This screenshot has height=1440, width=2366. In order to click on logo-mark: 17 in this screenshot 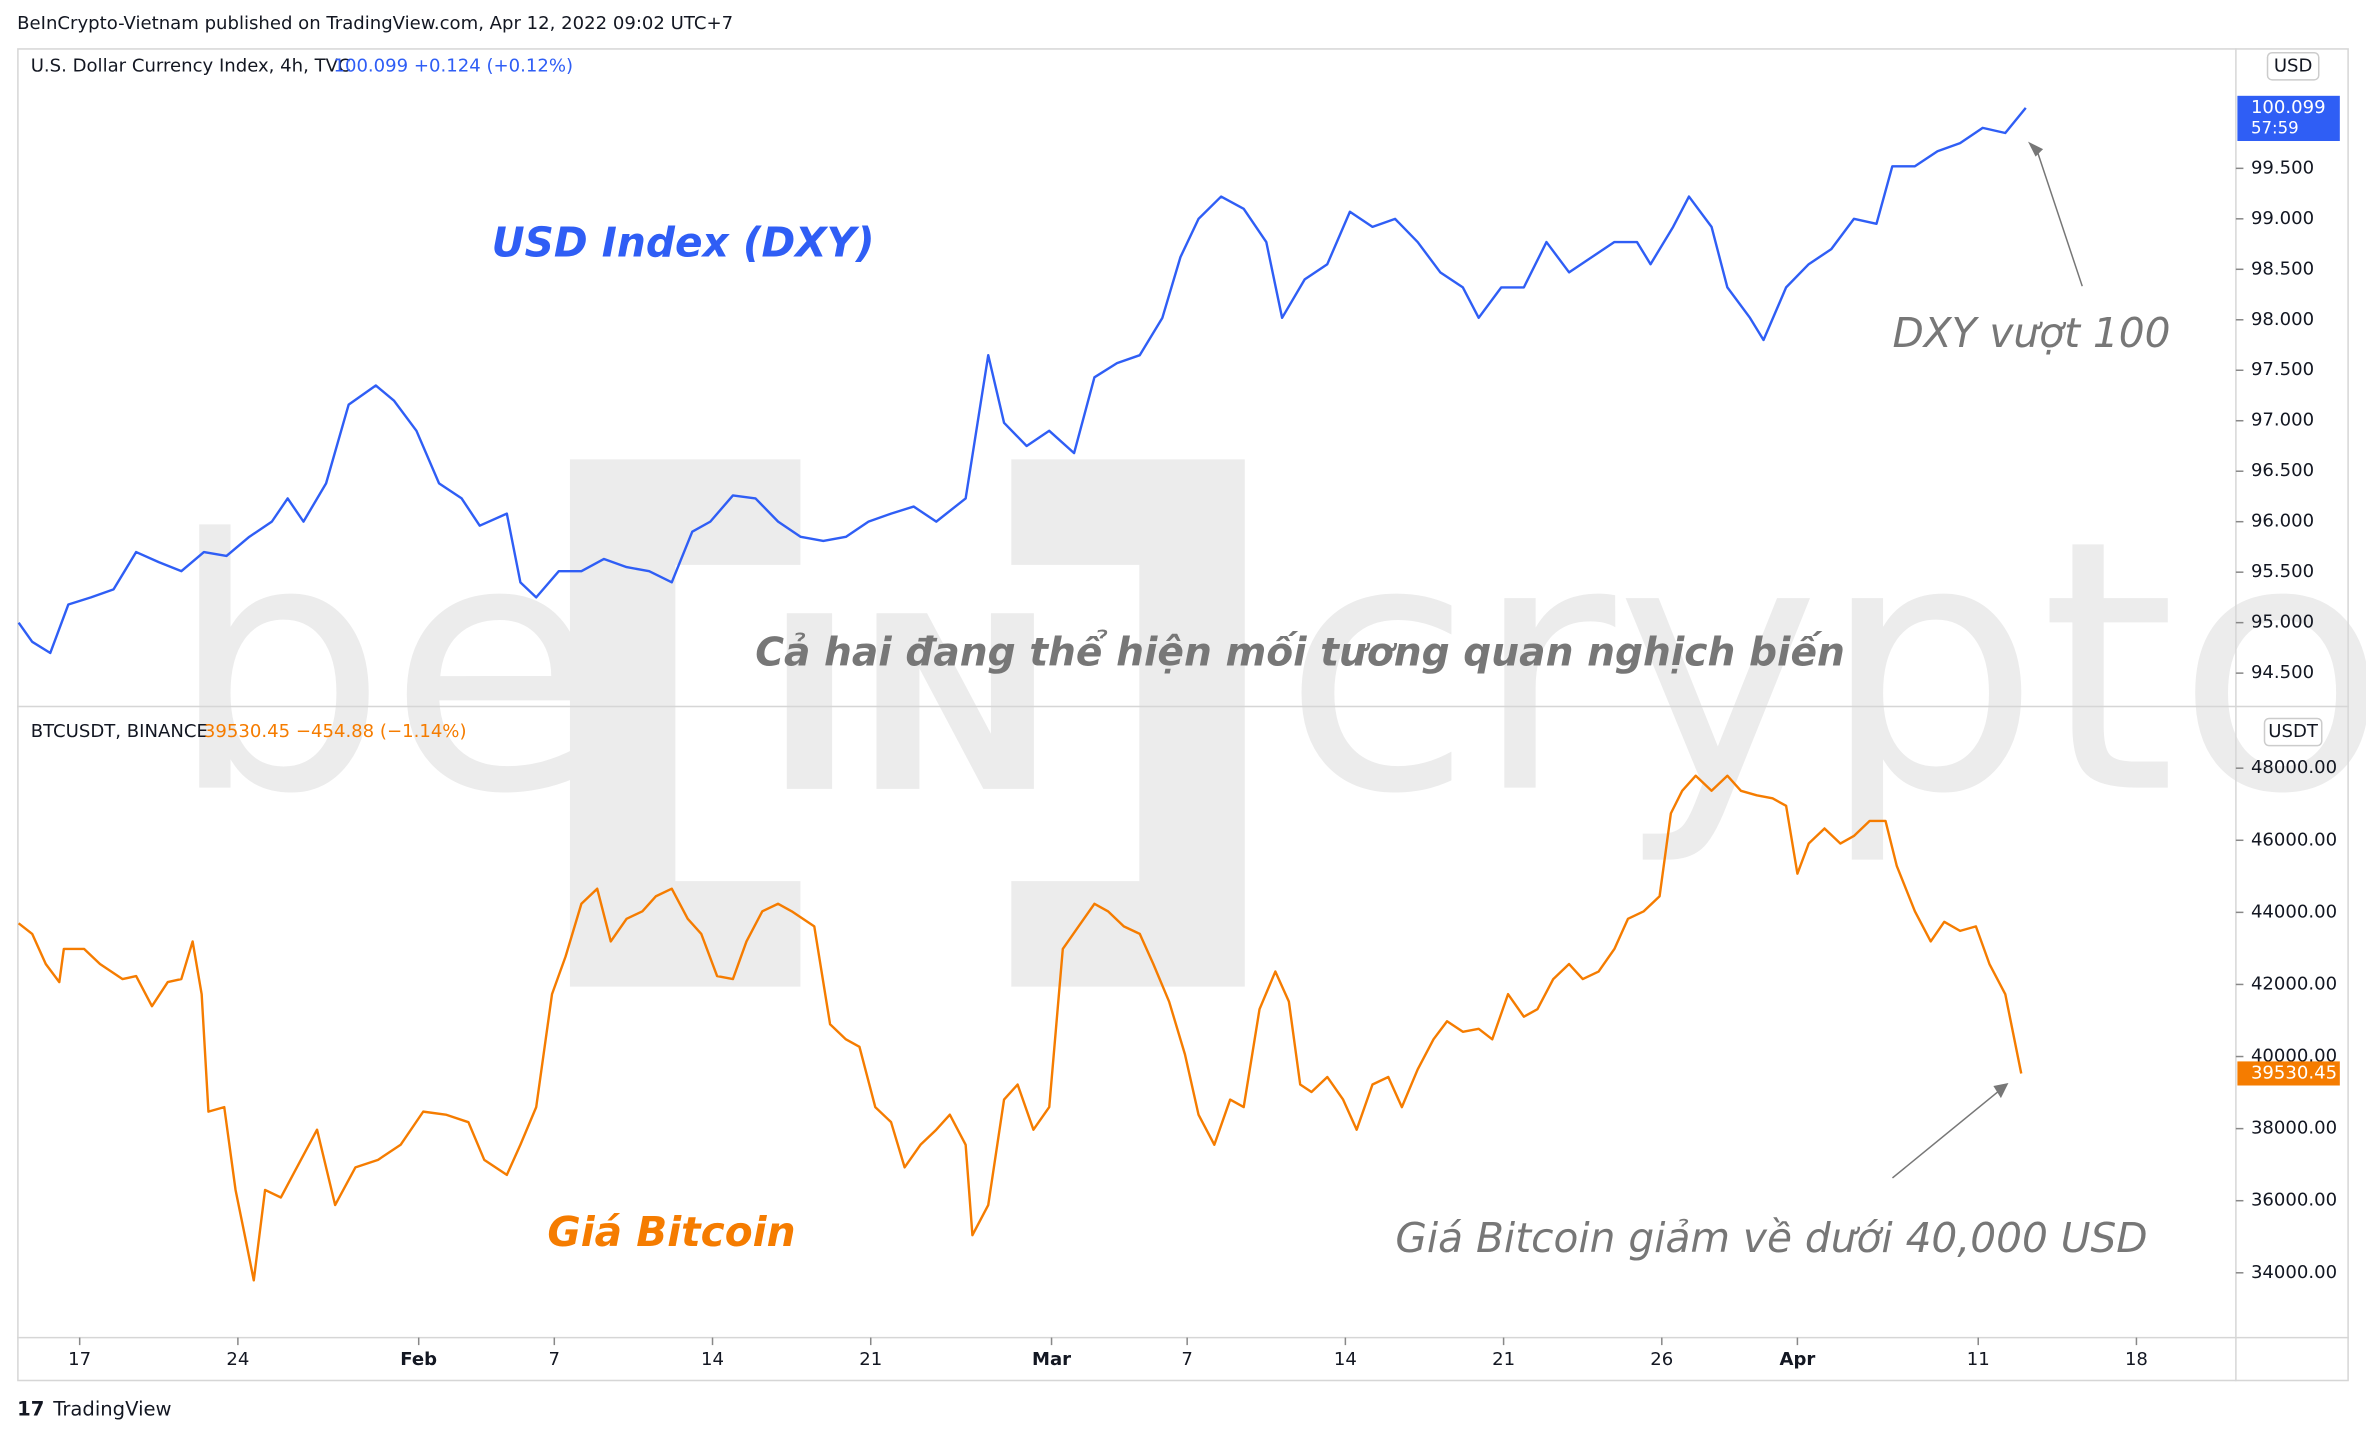, I will do `click(30, 1408)`.